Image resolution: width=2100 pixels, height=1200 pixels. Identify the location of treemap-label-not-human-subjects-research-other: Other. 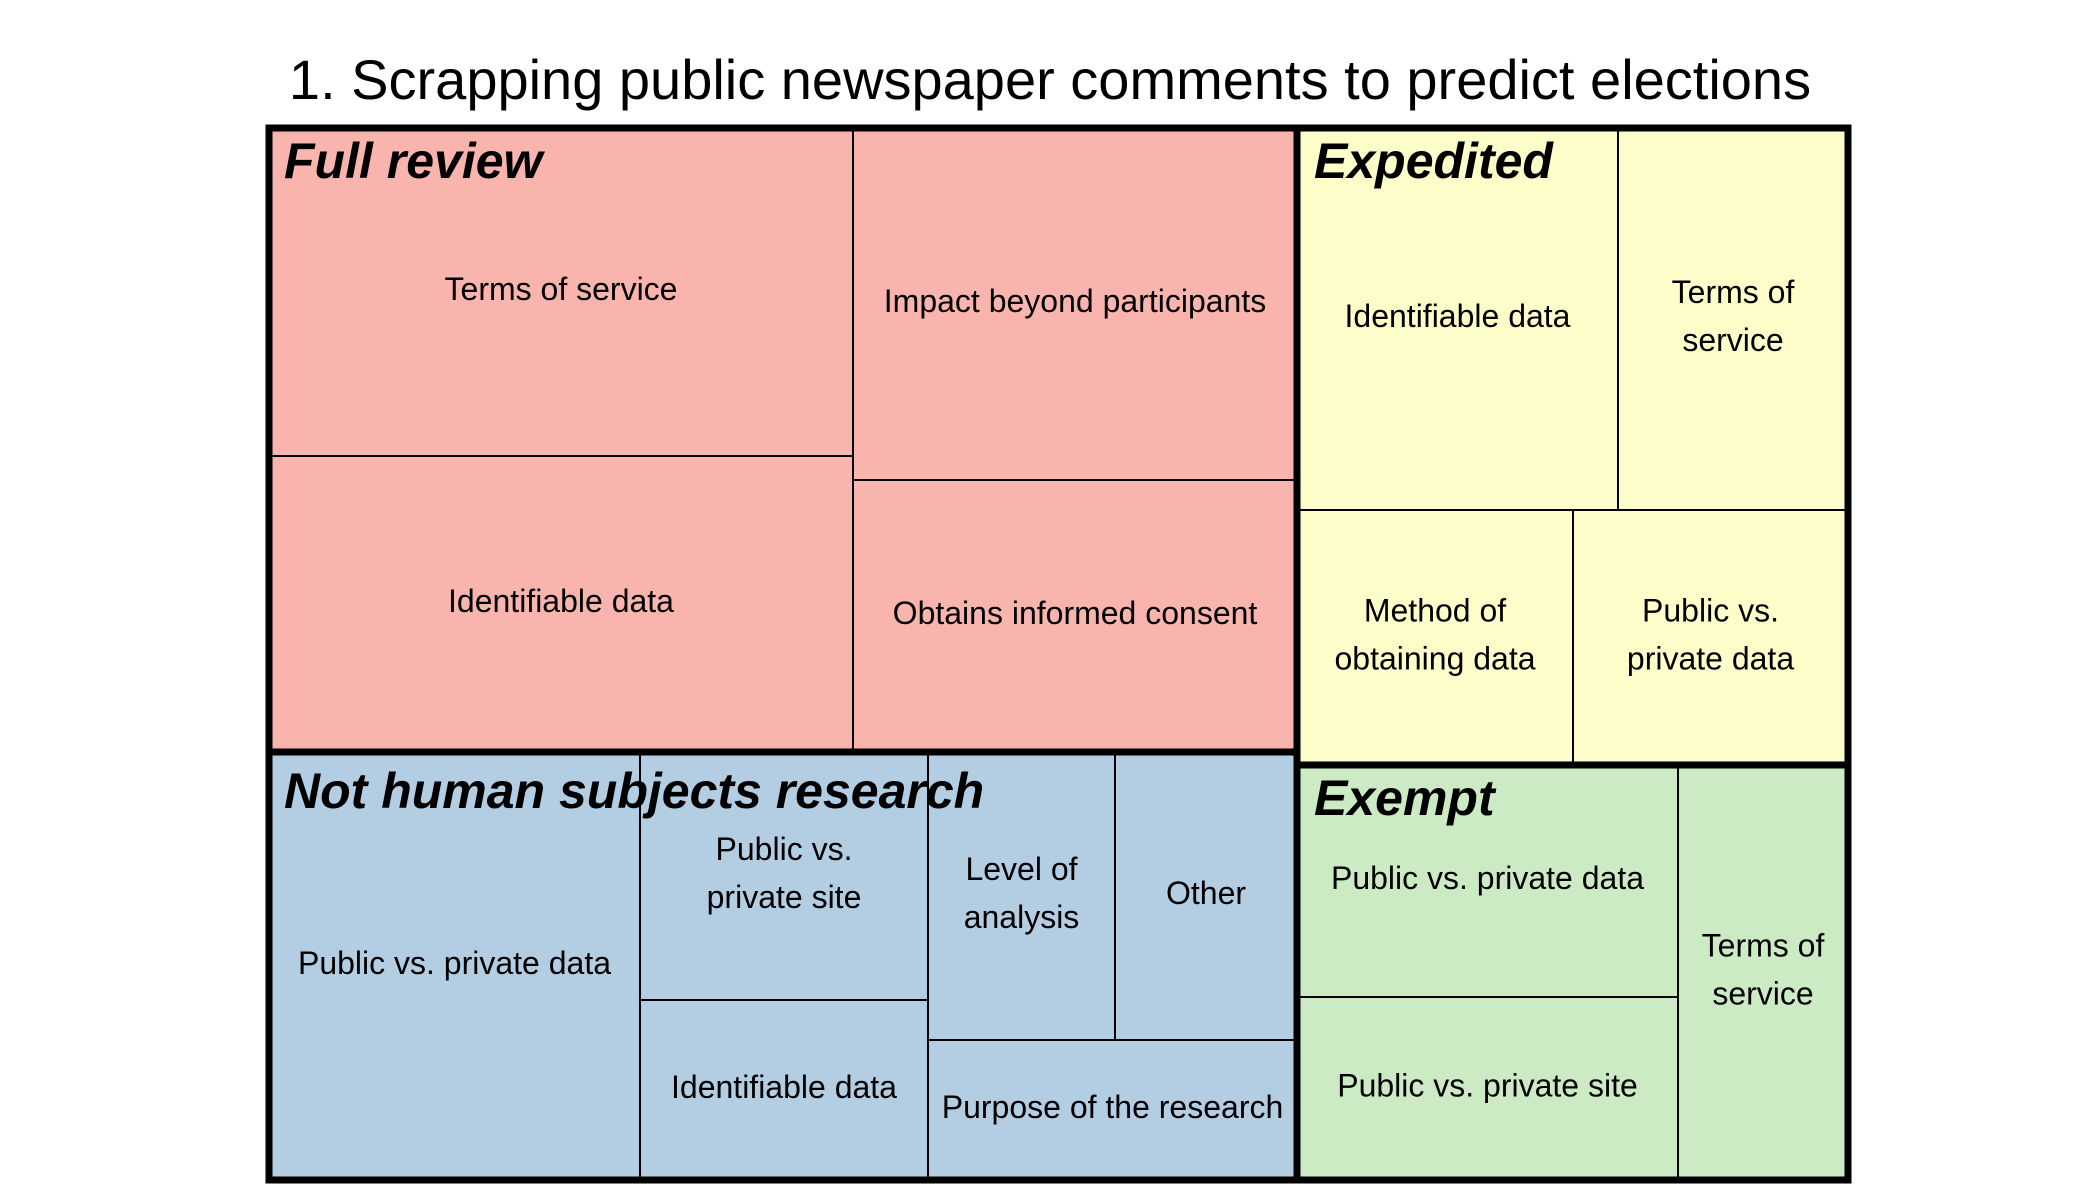
(1206, 893).